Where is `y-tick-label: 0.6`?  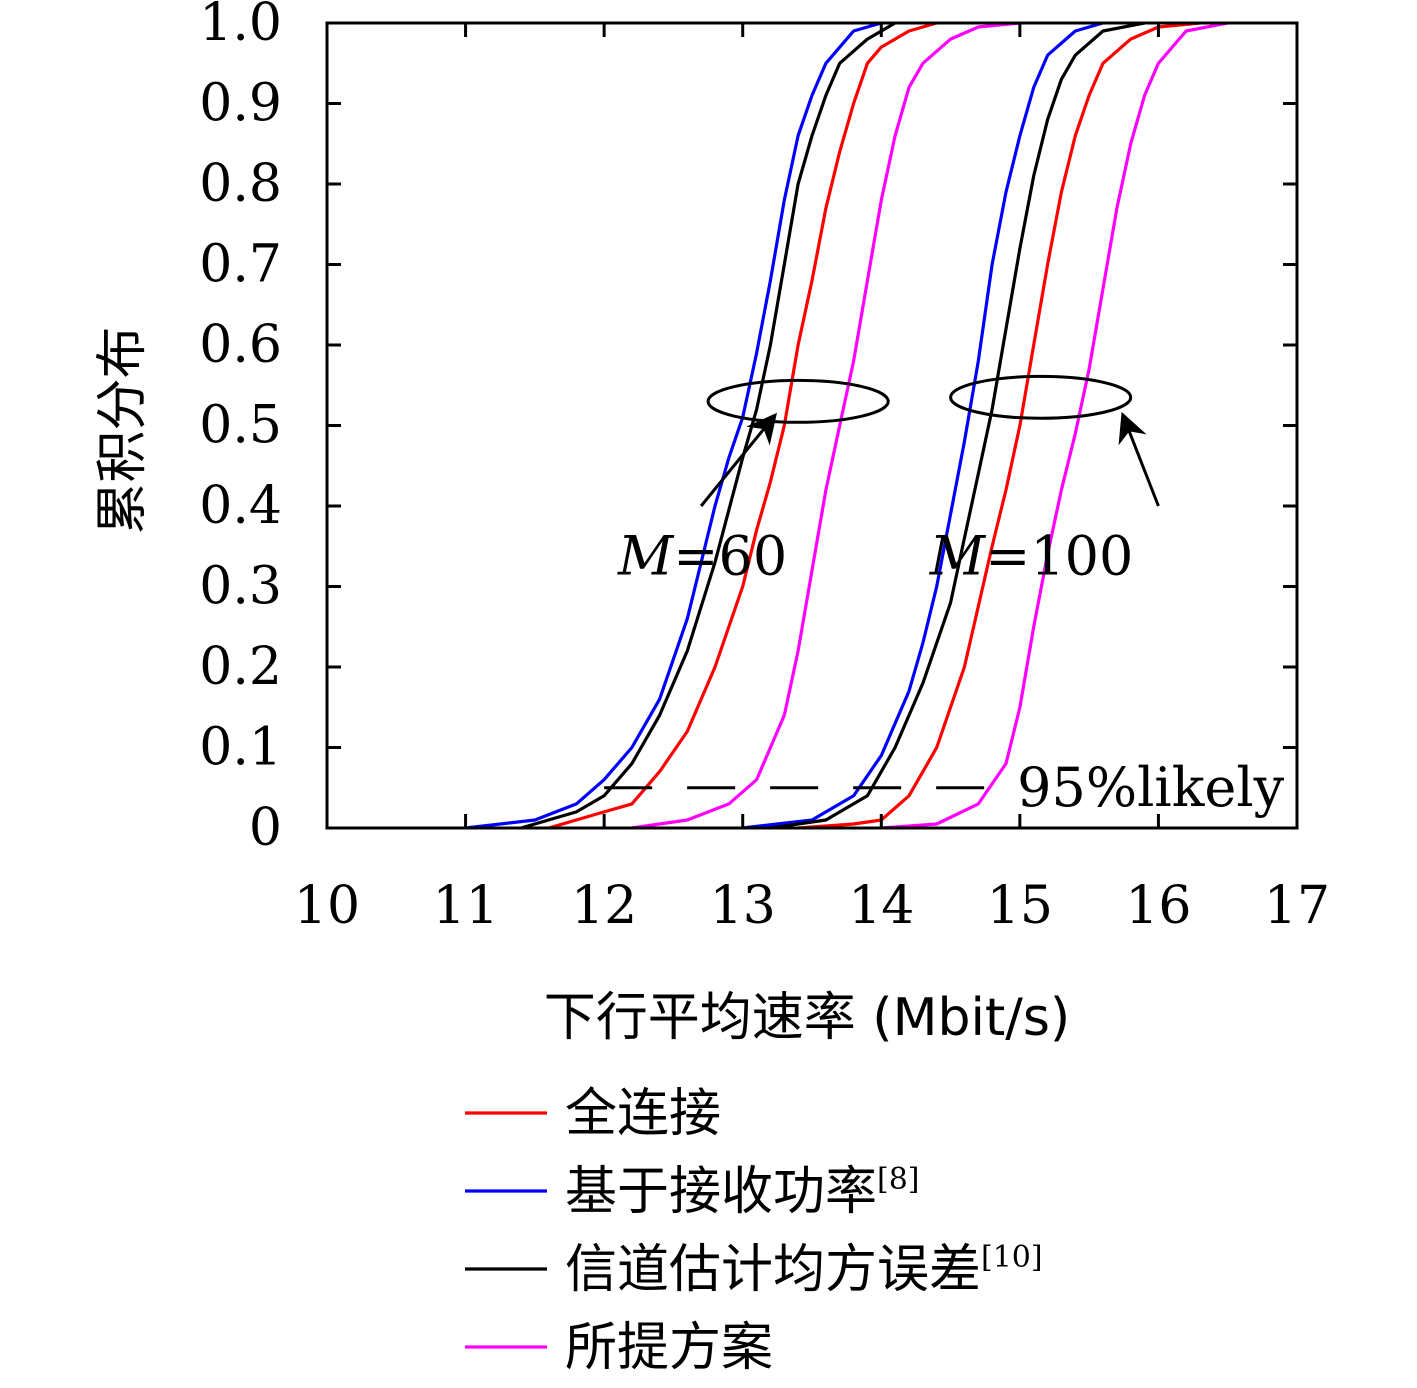
y-tick-label: 0.6 is located at coordinates (240, 345).